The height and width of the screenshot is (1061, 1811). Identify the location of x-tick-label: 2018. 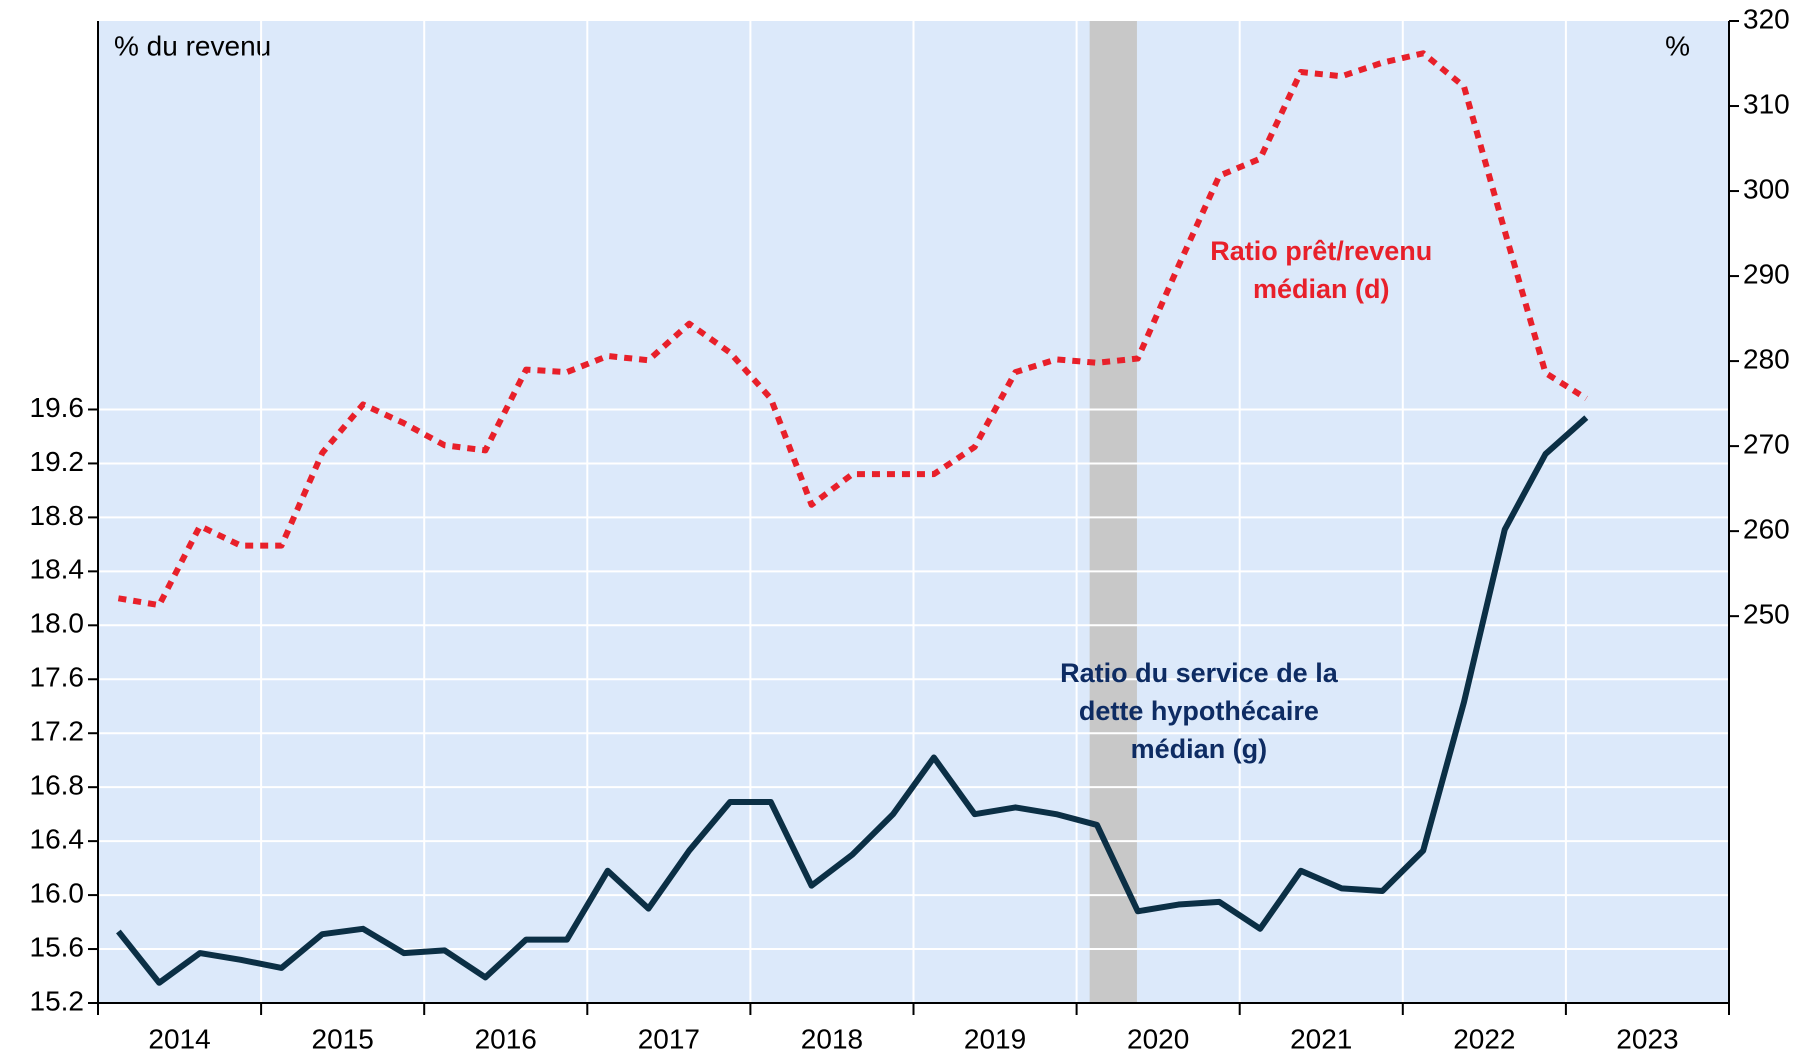
(832, 1038).